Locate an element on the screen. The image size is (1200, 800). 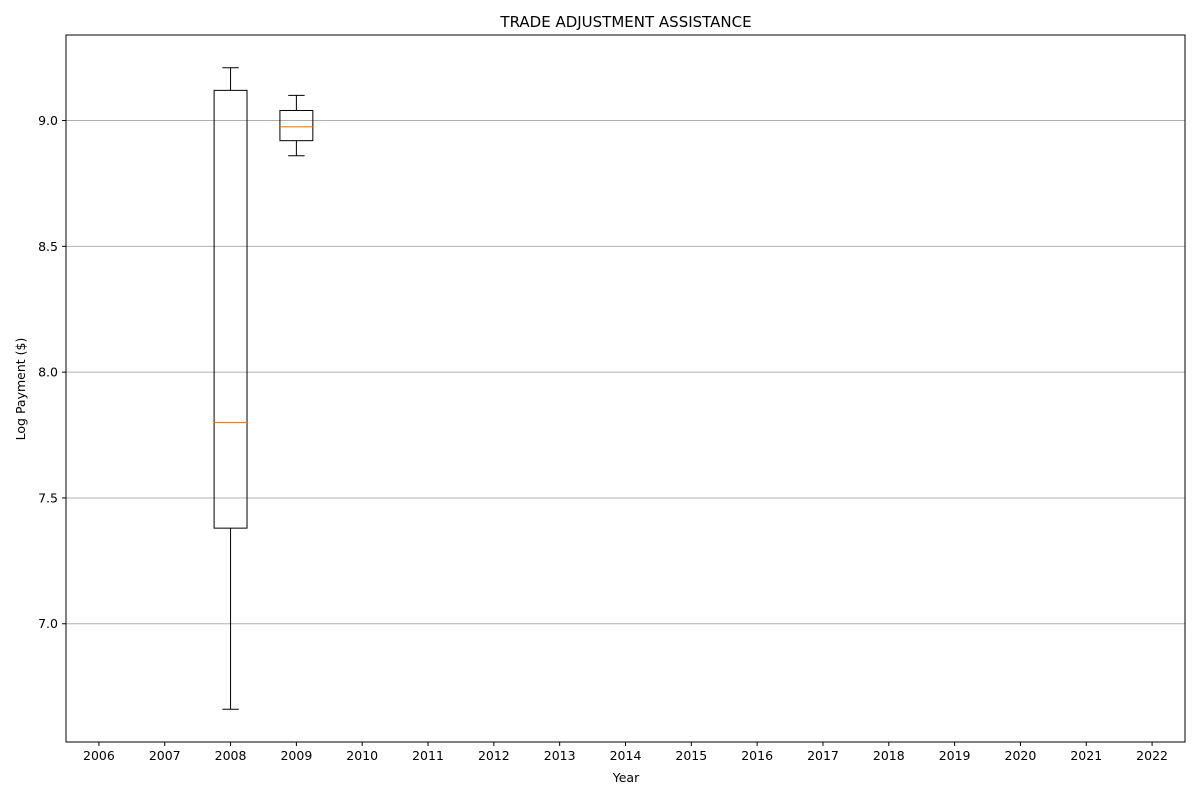
y-tick-label: 8.0 is located at coordinates (48, 372).